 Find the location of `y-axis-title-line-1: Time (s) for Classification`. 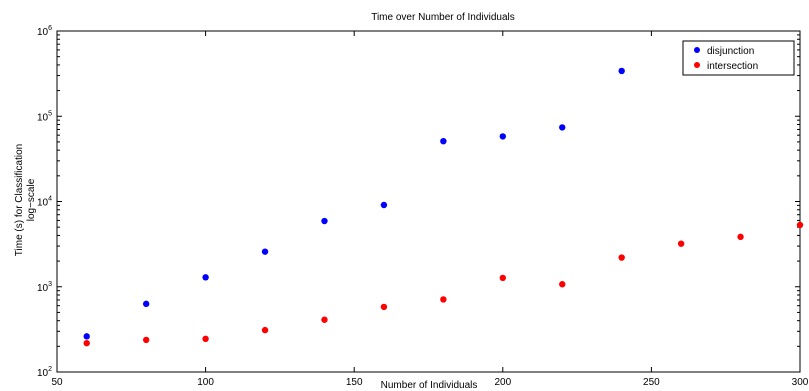

y-axis-title-line-1: Time (s) for Classification is located at coordinates (19, 200).